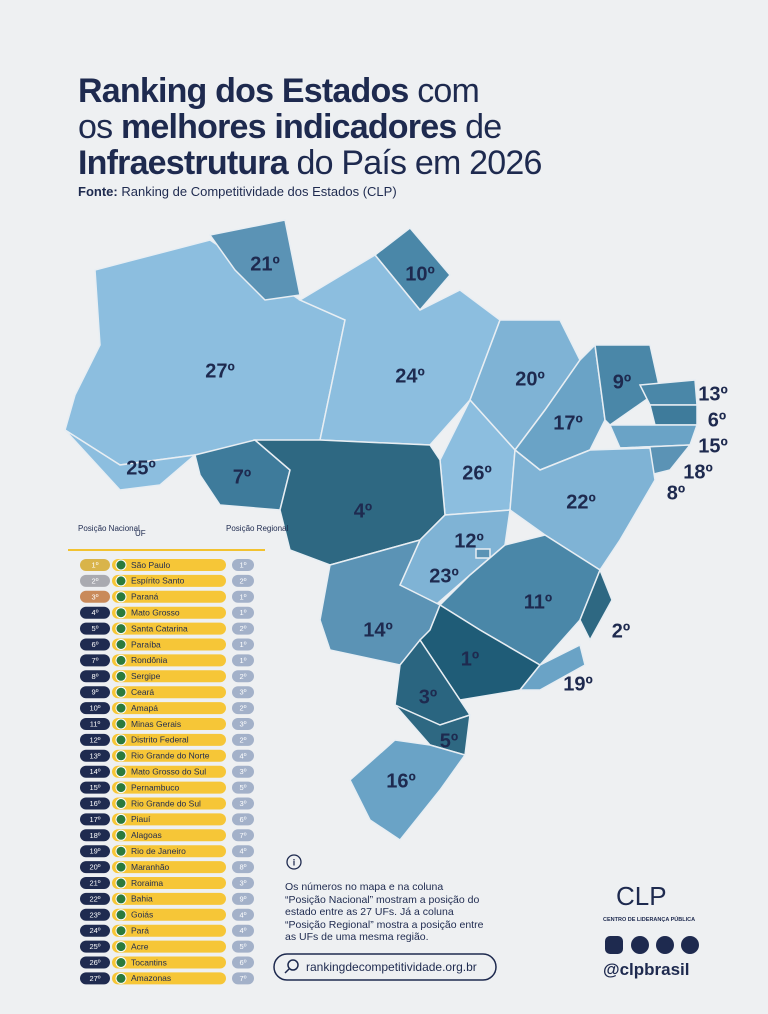  I want to click on header-uf: UF, so click(140, 533).